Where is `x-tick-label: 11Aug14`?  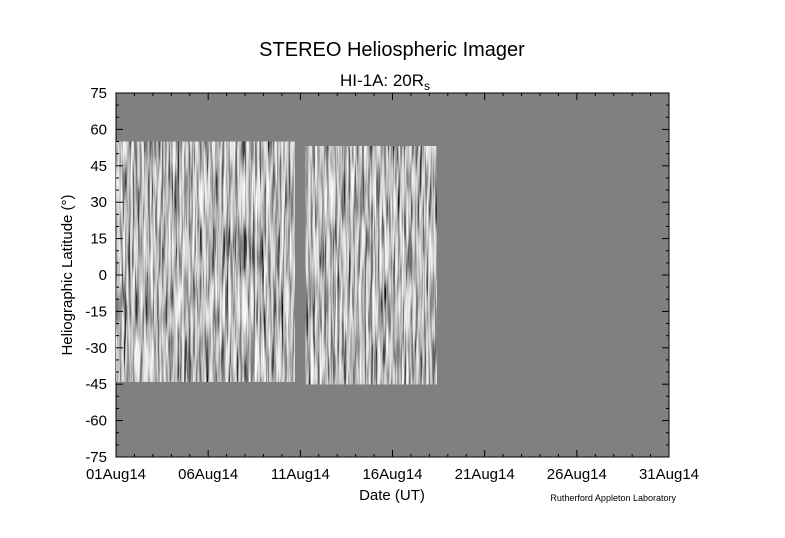 x-tick-label: 11Aug14 is located at coordinates (300, 474).